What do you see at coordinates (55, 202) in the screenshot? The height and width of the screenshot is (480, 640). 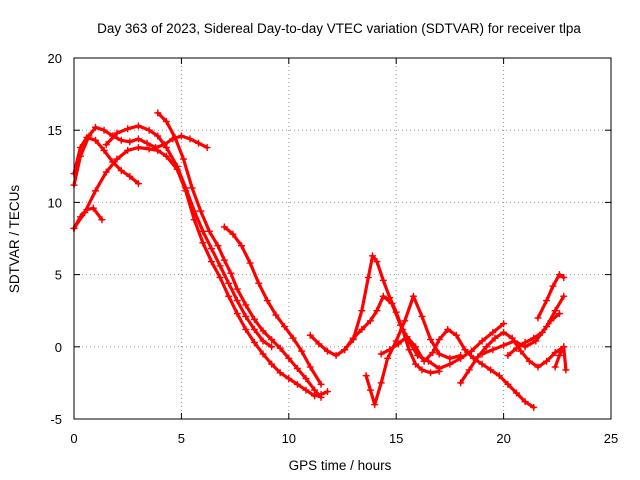 I see `y-tick-label: 10` at bounding box center [55, 202].